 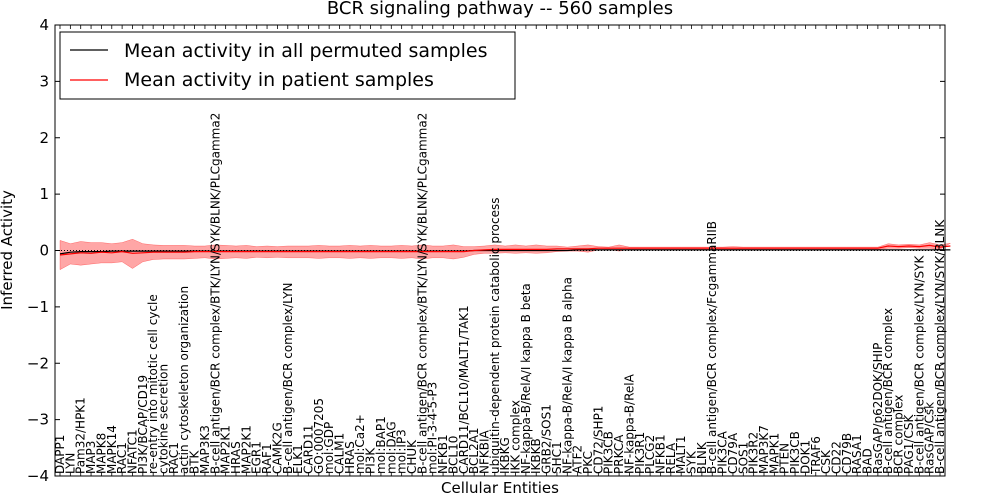 What do you see at coordinates (267, 458) in the screenshot?
I see `x-tick-label: RAF1` at bounding box center [267, 458].